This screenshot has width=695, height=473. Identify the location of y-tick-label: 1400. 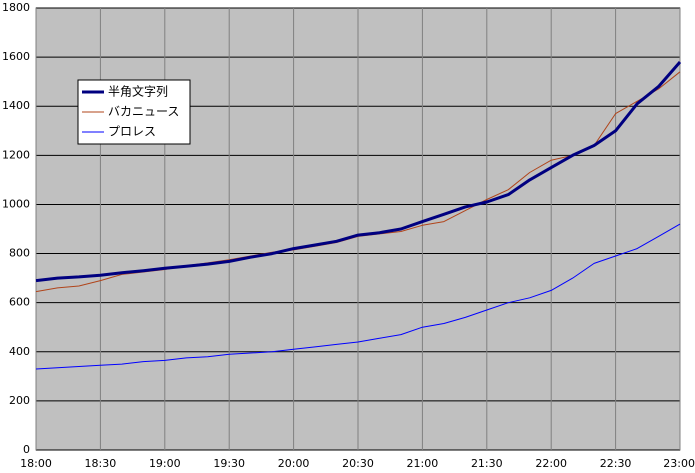
(16, 105).